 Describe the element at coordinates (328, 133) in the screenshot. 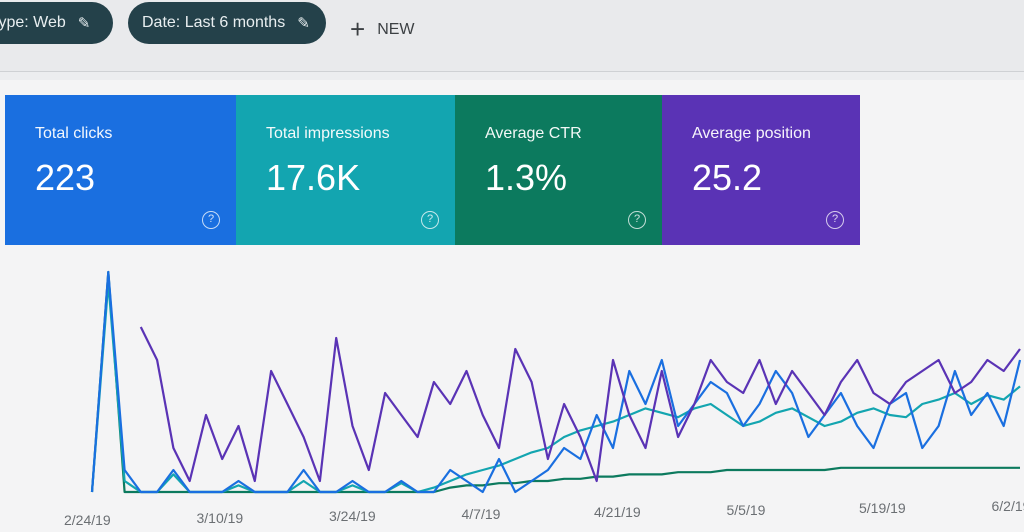

I see `metric-label: Total impressions` at that location.